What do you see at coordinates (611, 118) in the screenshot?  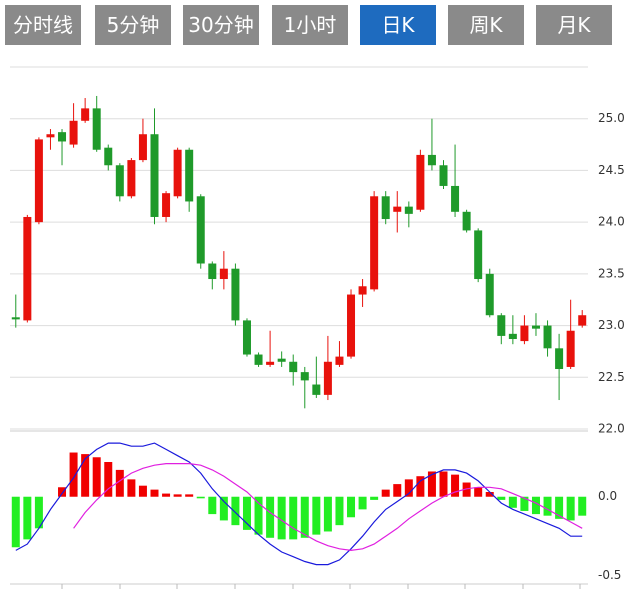 I see `y-tick-label: 25.0` at bounding box center [611, 118].